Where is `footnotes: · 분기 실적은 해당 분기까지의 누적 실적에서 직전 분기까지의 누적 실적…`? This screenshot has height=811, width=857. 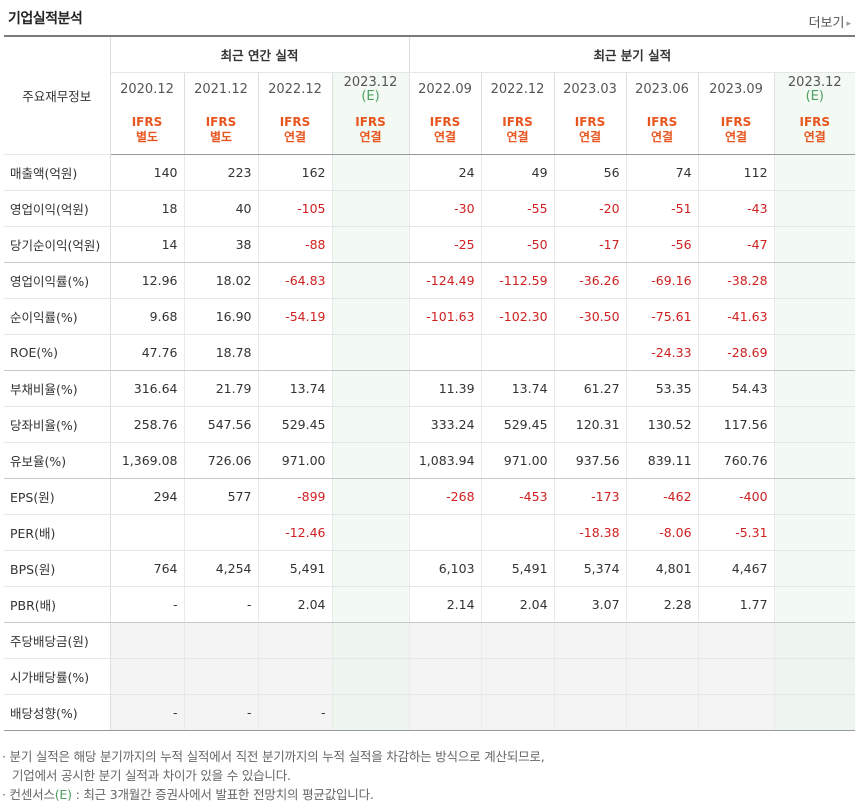
footnotes: · 분기 실적은 해당 분기까지의 누적 실적에서 직전 분기까지의 누적 실적… is located at coordinates (273, 775).